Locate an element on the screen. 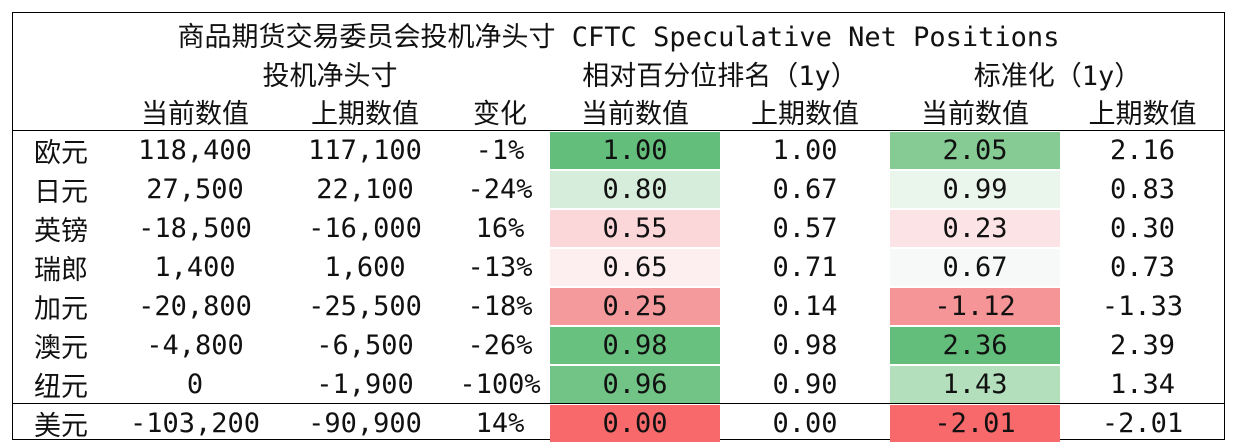 This screenshot has height=445, width=1233. row-label: 纽元 is located at coordinates (61, 387).